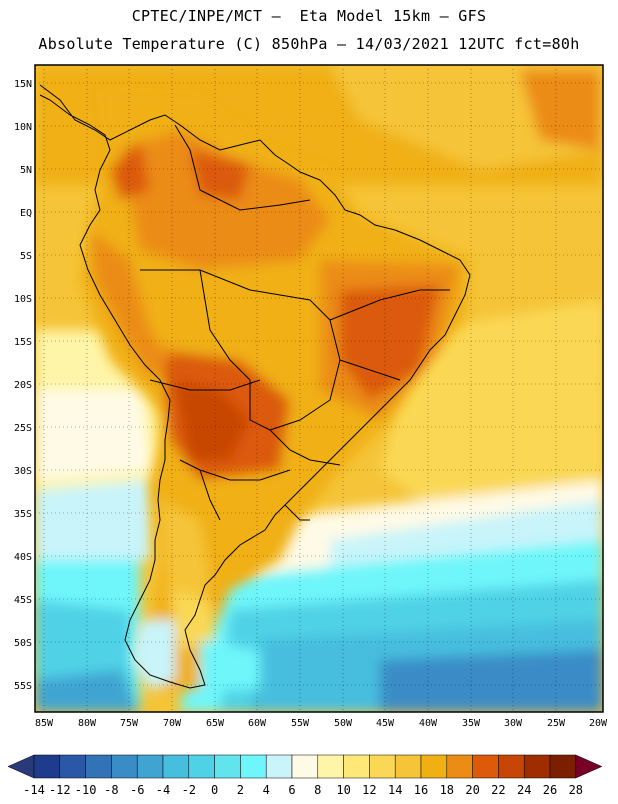  I want to click on legend-label: -6, so click(137, 790).